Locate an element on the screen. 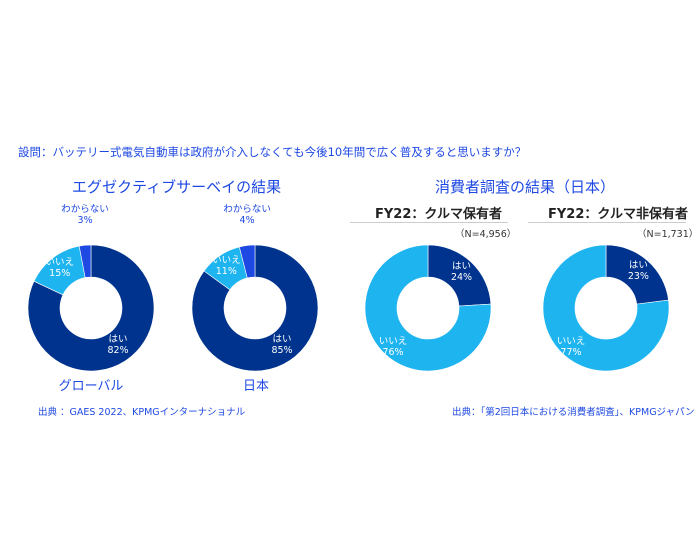  slice-value: 23% is located at coordinates (638, 277).